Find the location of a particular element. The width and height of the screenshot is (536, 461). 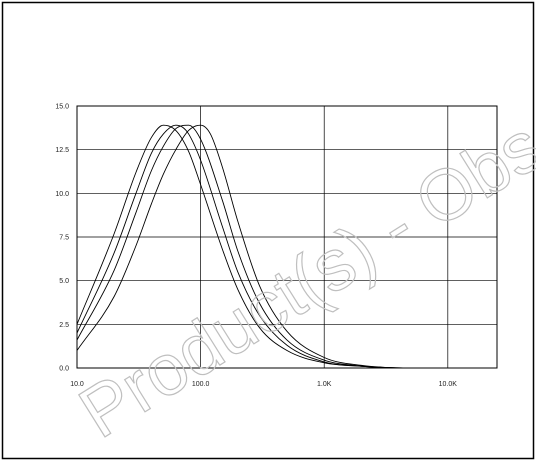

y-tick-label: 10.0 is located at coordinates (62, 194).